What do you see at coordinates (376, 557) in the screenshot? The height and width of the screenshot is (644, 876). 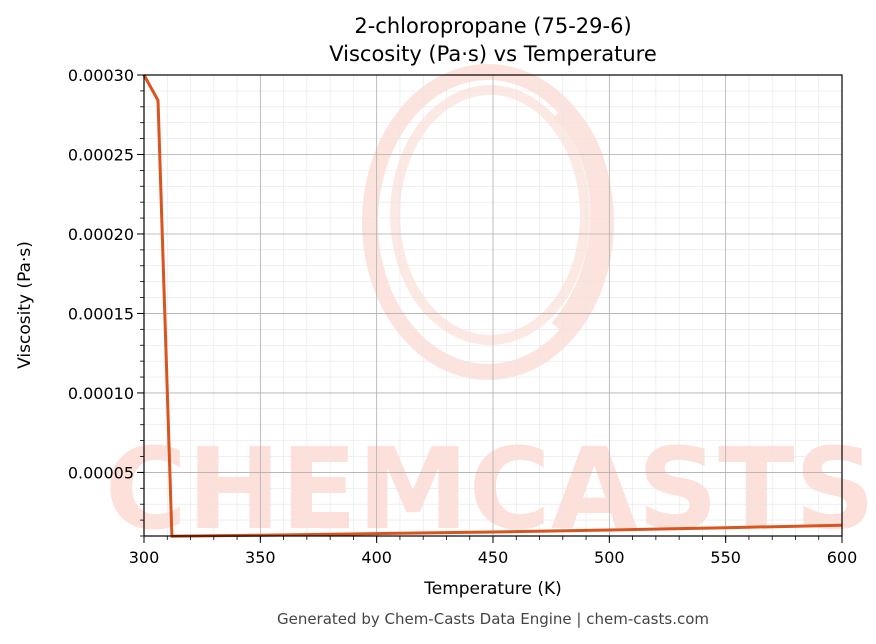 I see `x-tick-label: 400` at bounding box center [376, 557].